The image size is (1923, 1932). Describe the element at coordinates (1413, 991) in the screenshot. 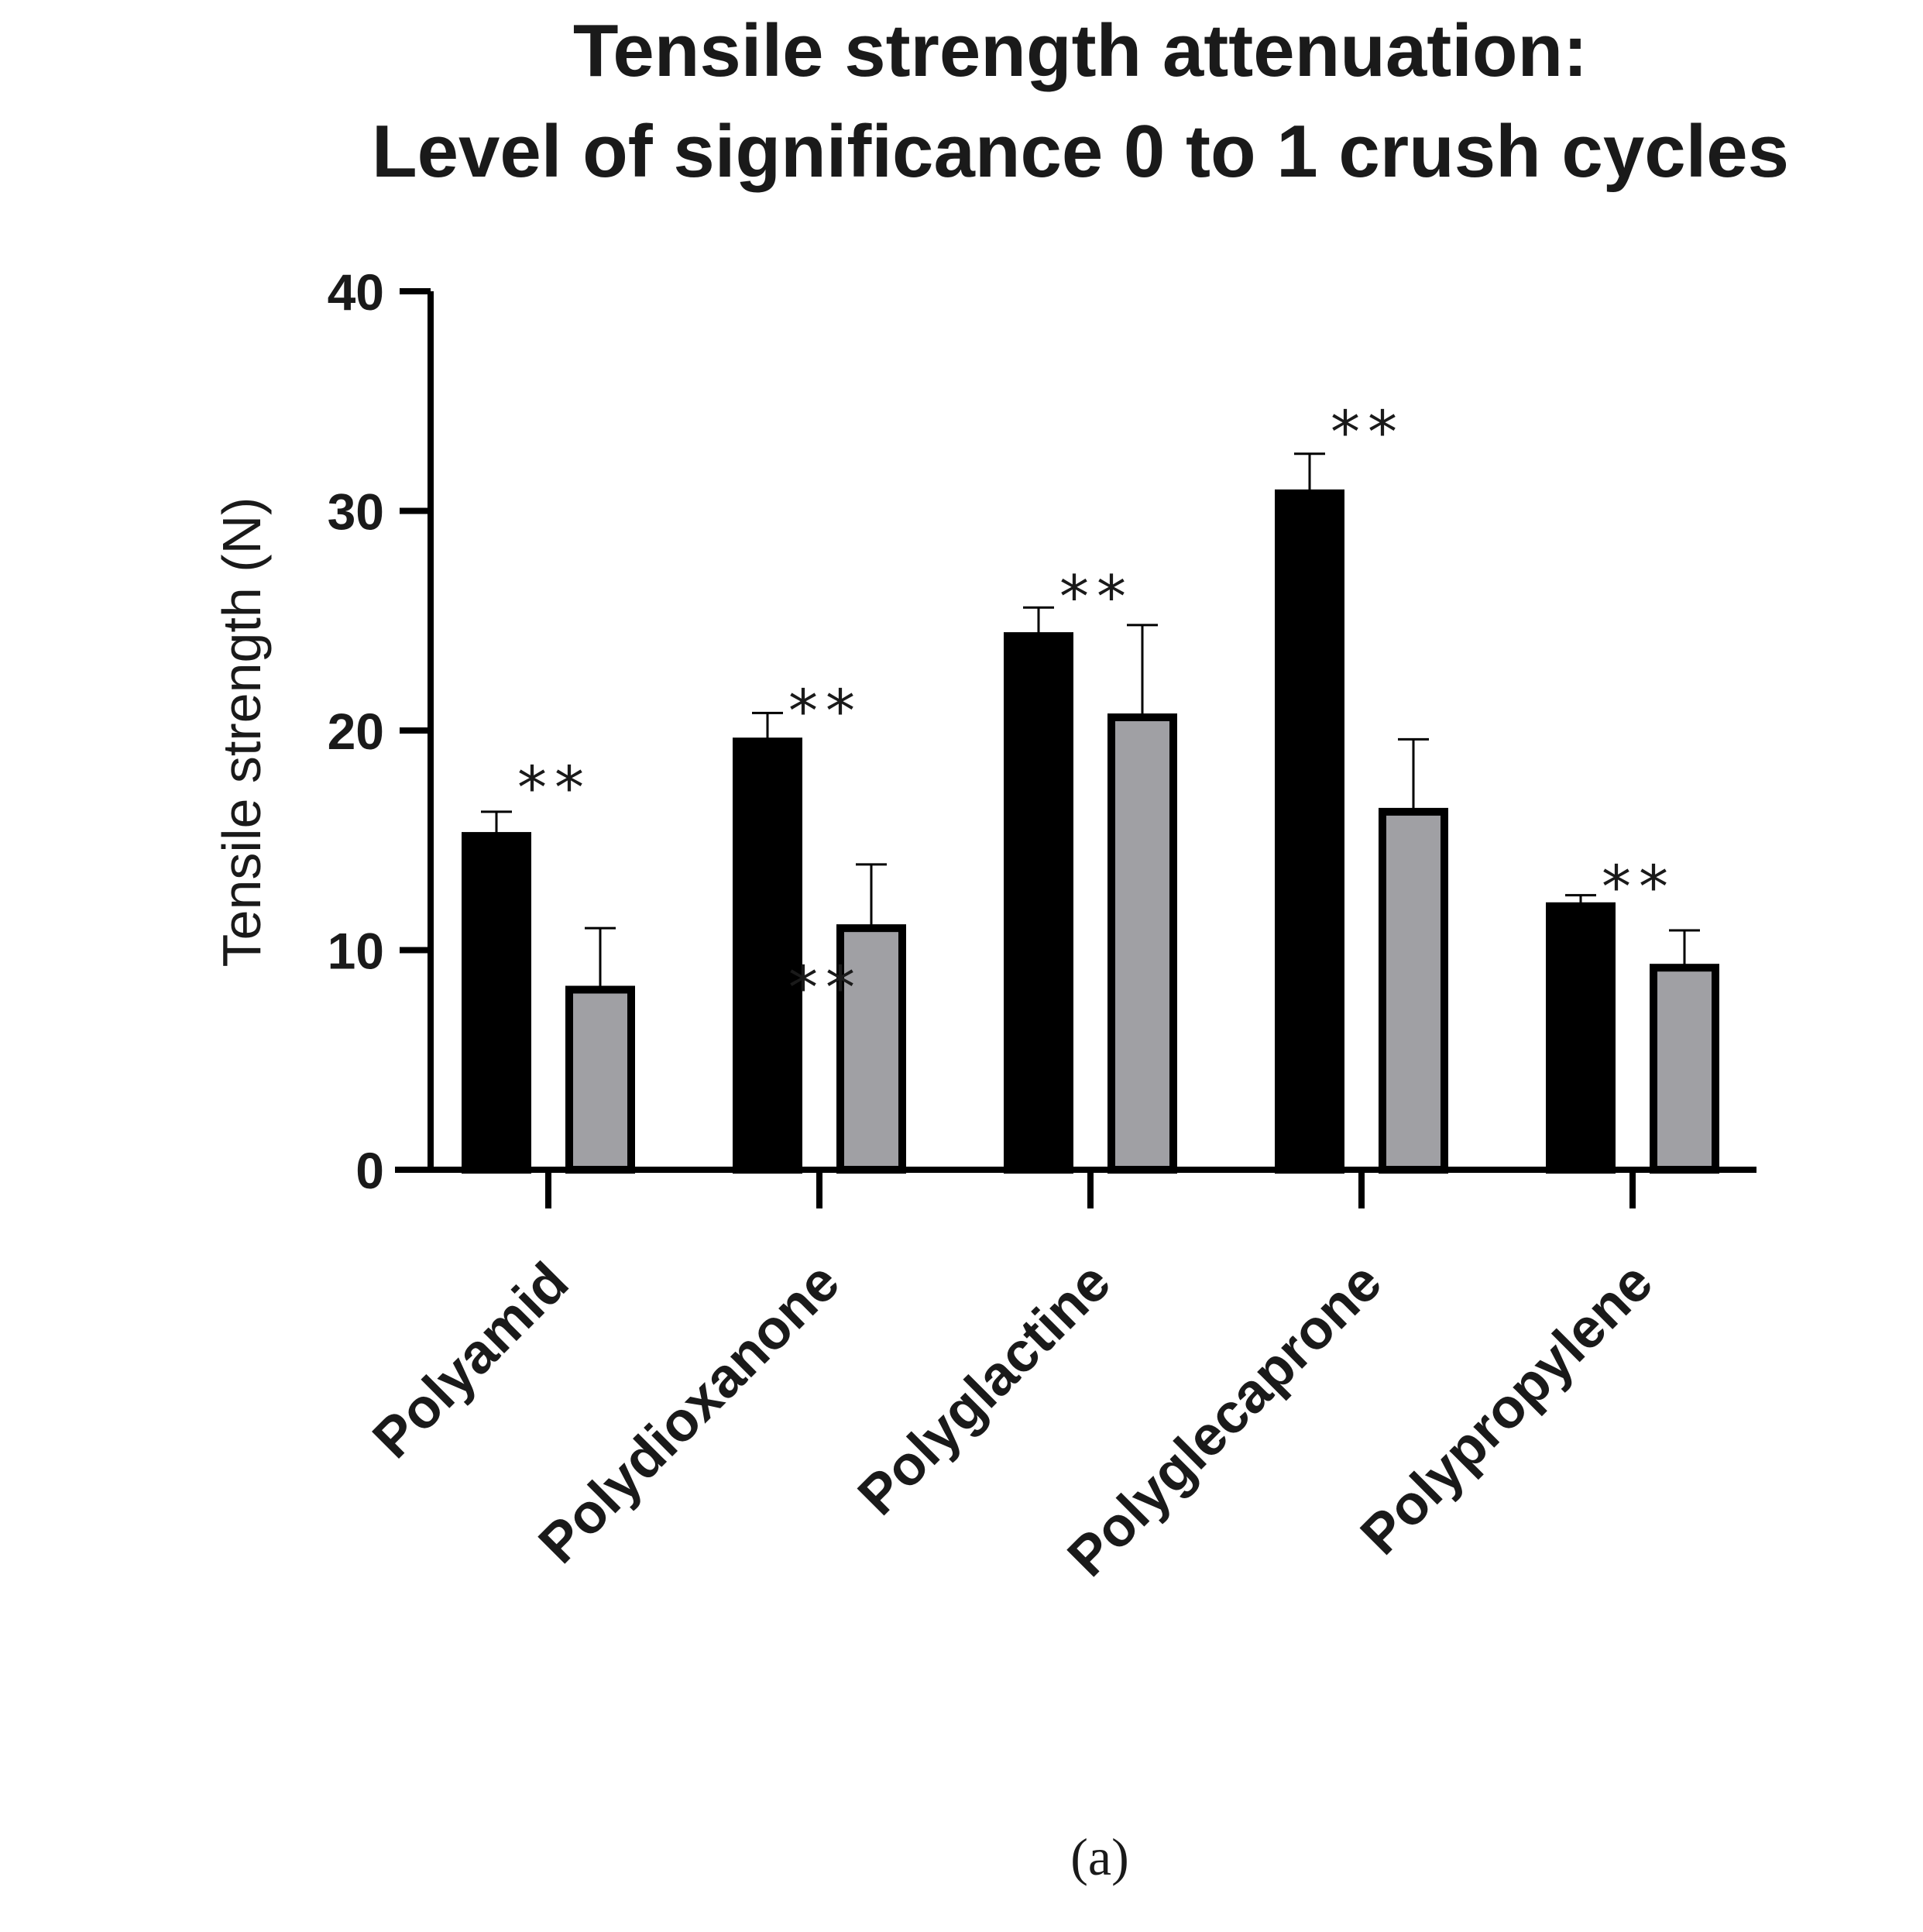

I see `bar-cycle1-polyglecaprone` at that location.